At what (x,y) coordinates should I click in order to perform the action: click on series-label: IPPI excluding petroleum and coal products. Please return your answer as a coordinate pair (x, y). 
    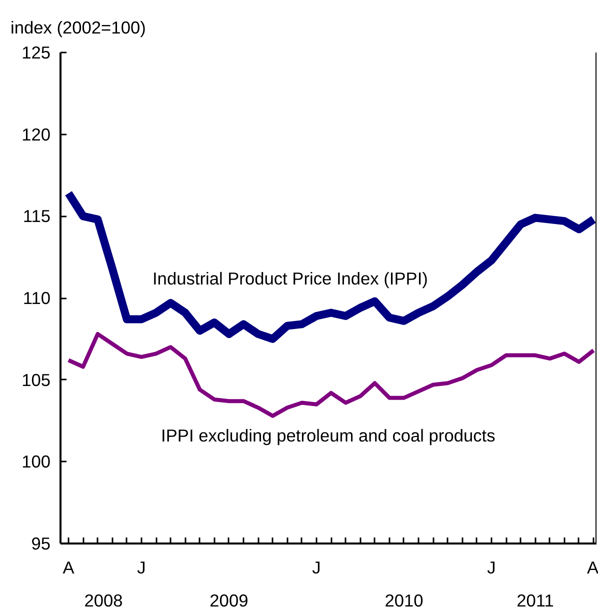
    Looking at the image, I should click on (328, 435).